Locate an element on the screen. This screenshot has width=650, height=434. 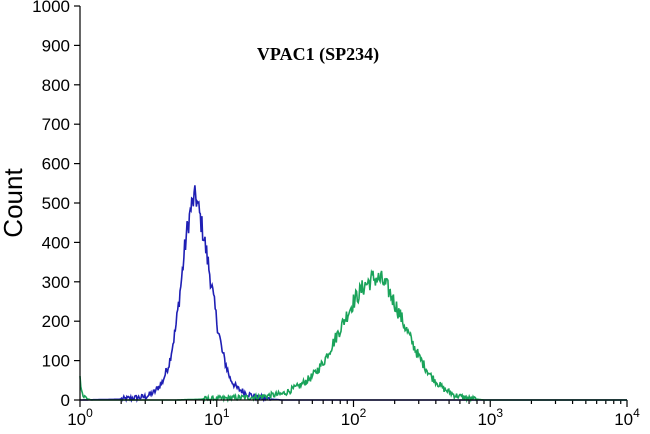
y-tick-label: 500 is located at coordinates (56, 203).